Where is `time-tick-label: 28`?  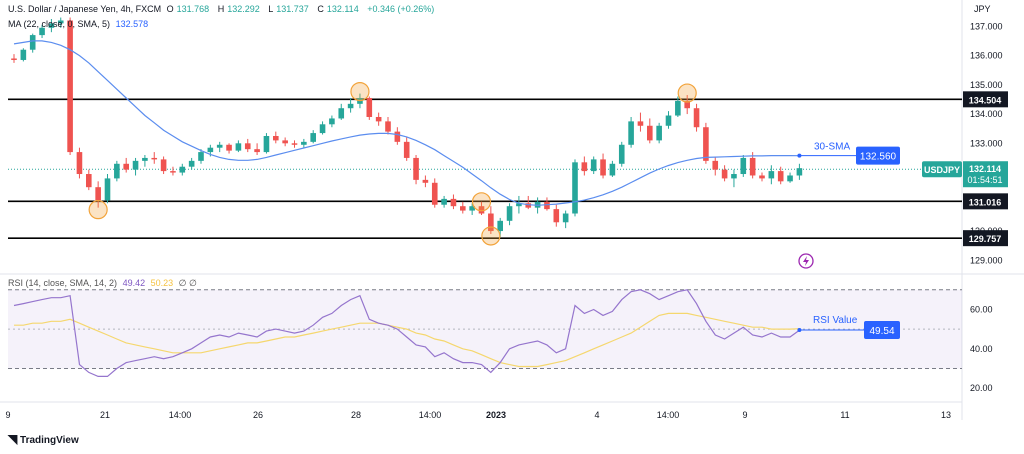 time-tick-label: 28 is located at coordinates (356, 415).